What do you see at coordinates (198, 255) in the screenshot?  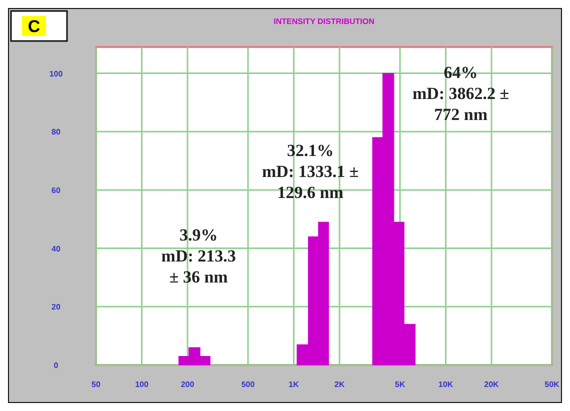 I see `annotation: 3.9% mD: 213.3 ± 36 nm` at bounding box center [198, 255].